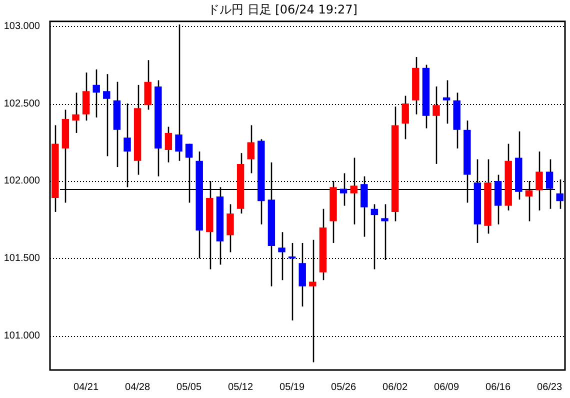 The height and width of the screenshot is (398, 570). I want to click on x-tick-label: 06/23, so click(549, 387).